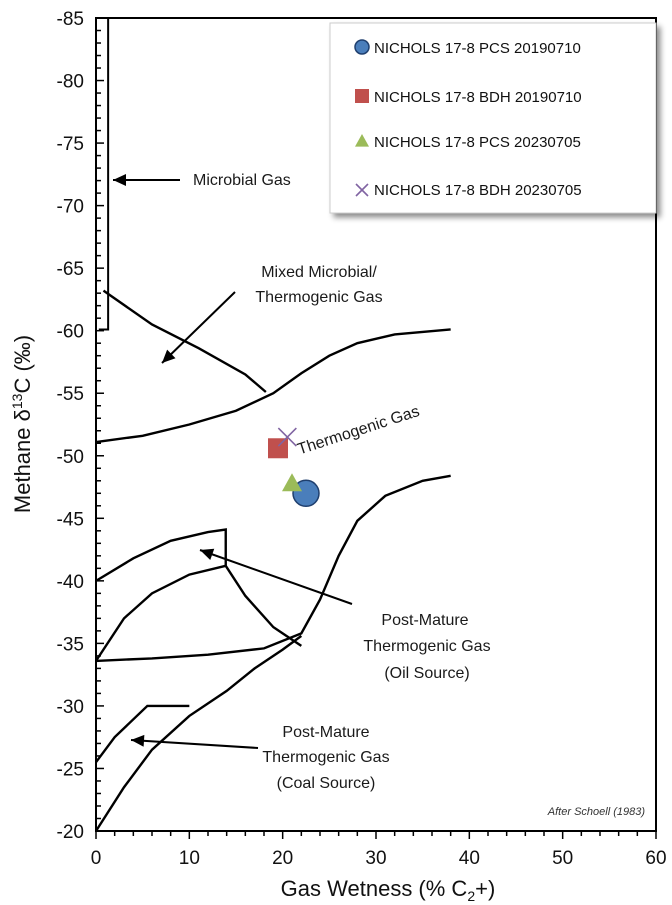 The image size is (672, 905). Describe the element at coordinates (469, 858) in the screenshot. I see `x-tick-label: 40` at that location.